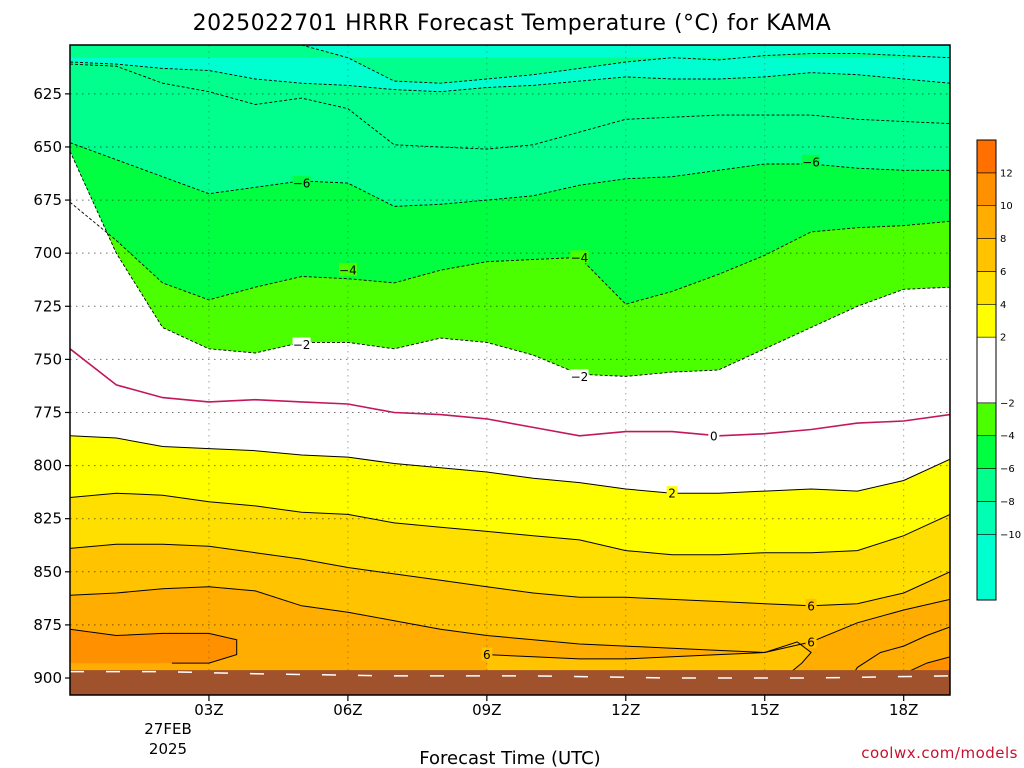 The height and width of the screenshot is (768, 1024). Describe the element at coordinates (47, 572) in the screenshot. I see `y-tick-label: 850` at that location.